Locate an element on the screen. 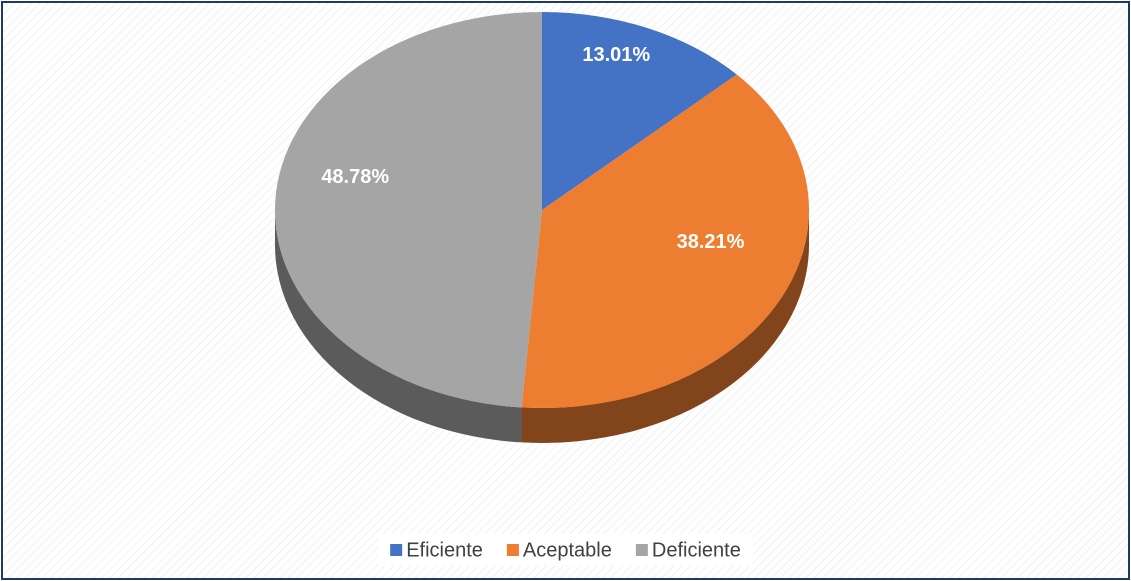  legend-label: Eficiente is located at coordinates (444, 550).